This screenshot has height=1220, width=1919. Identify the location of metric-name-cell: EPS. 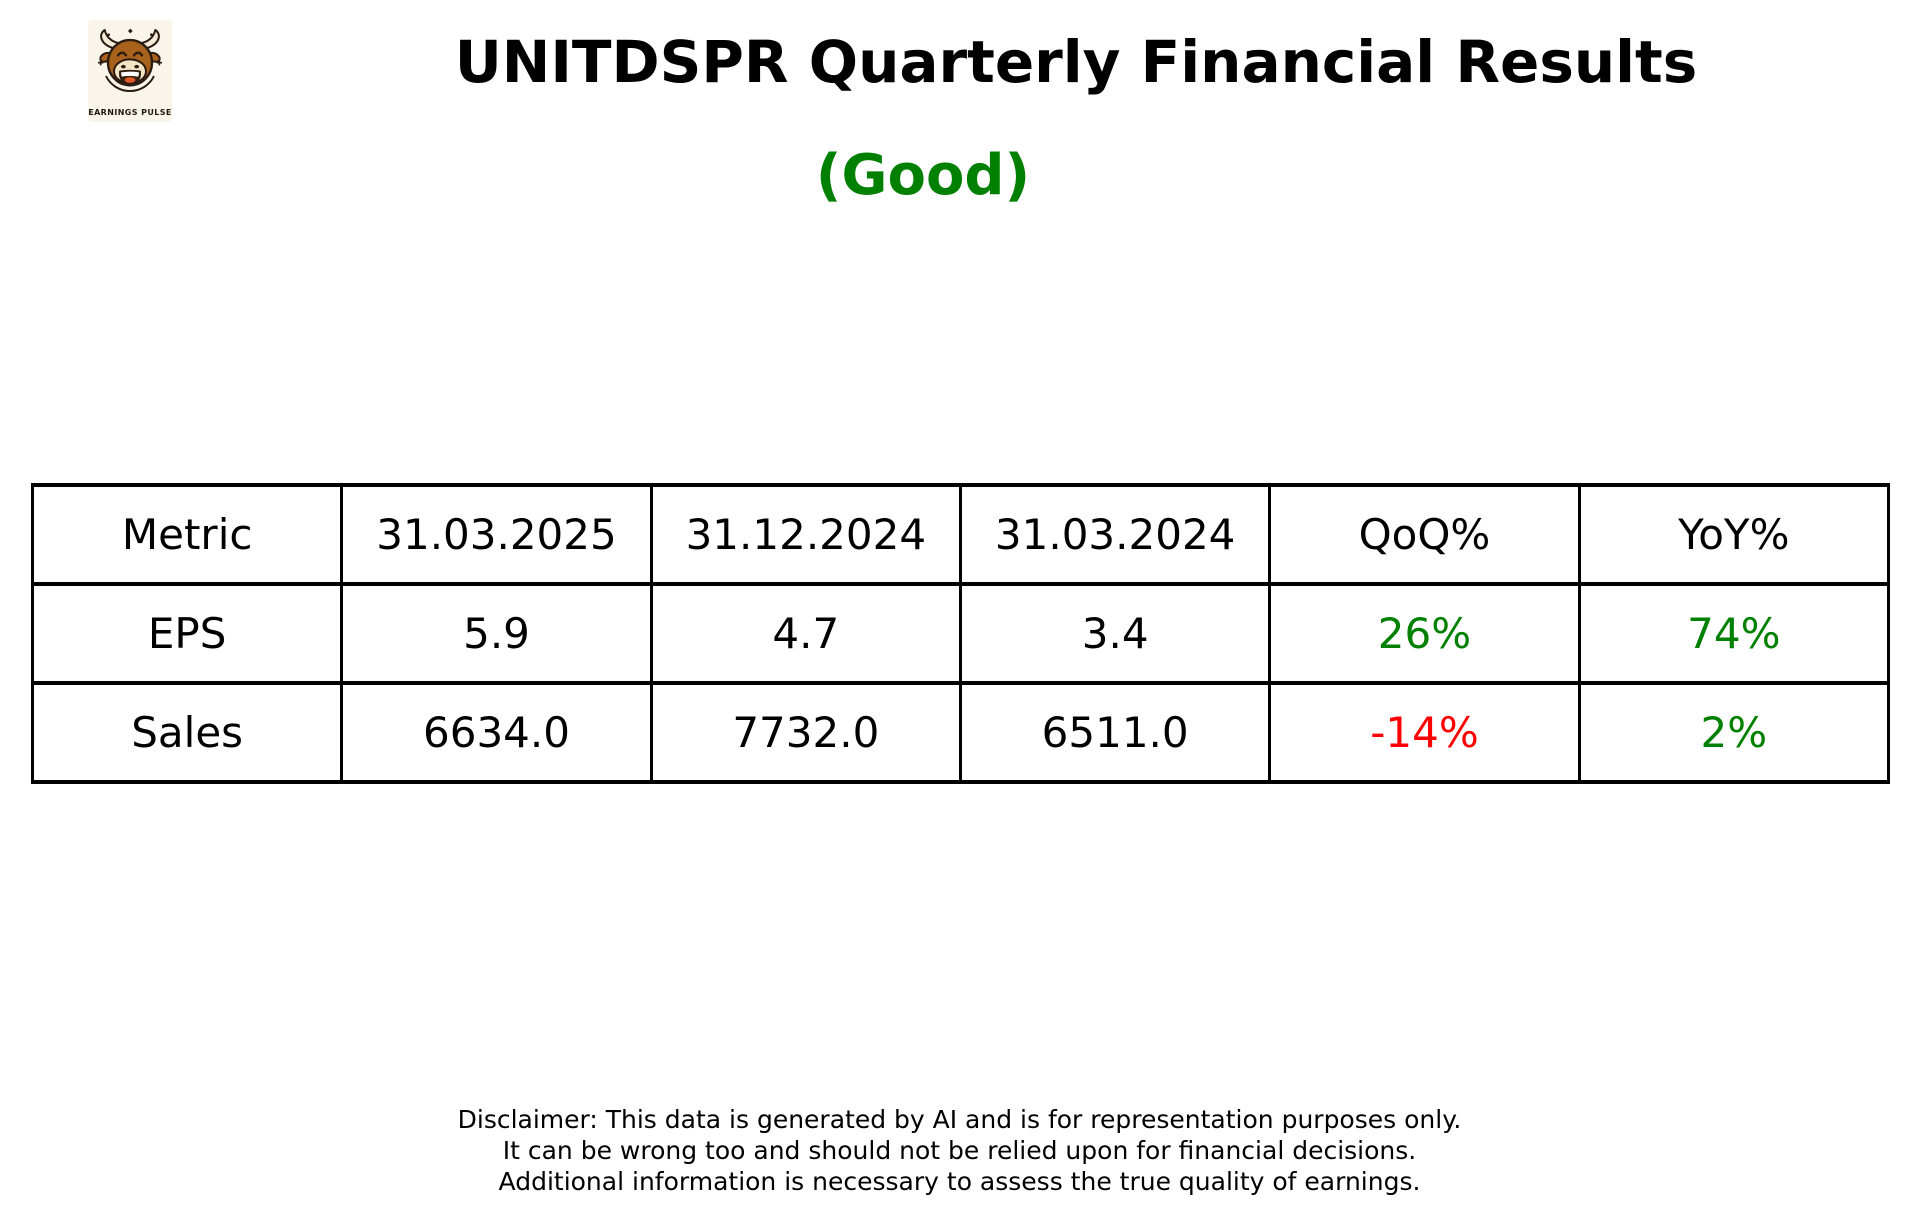
(187, 633).